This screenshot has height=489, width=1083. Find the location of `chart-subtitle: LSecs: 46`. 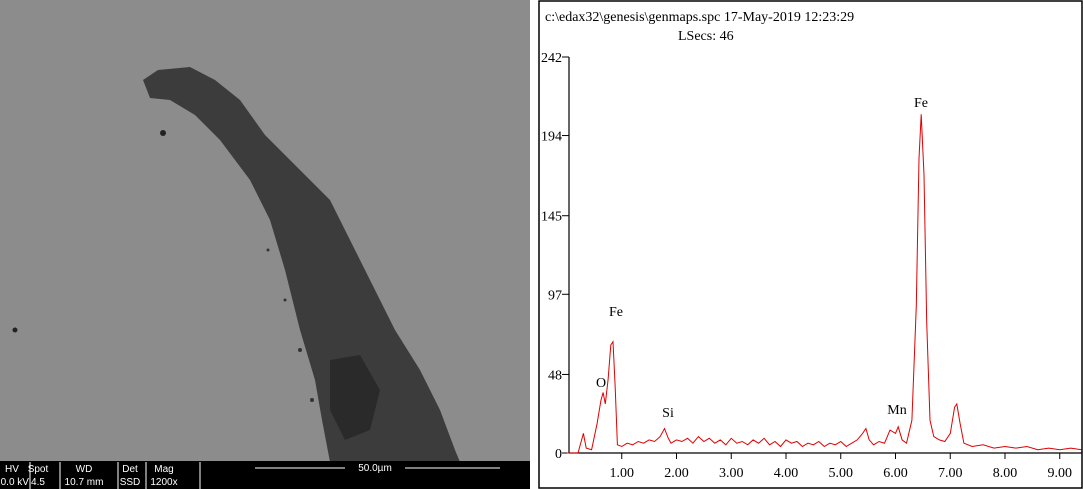

chart-subtitle: LSecs: 46 is located at coordinates (706, 36).